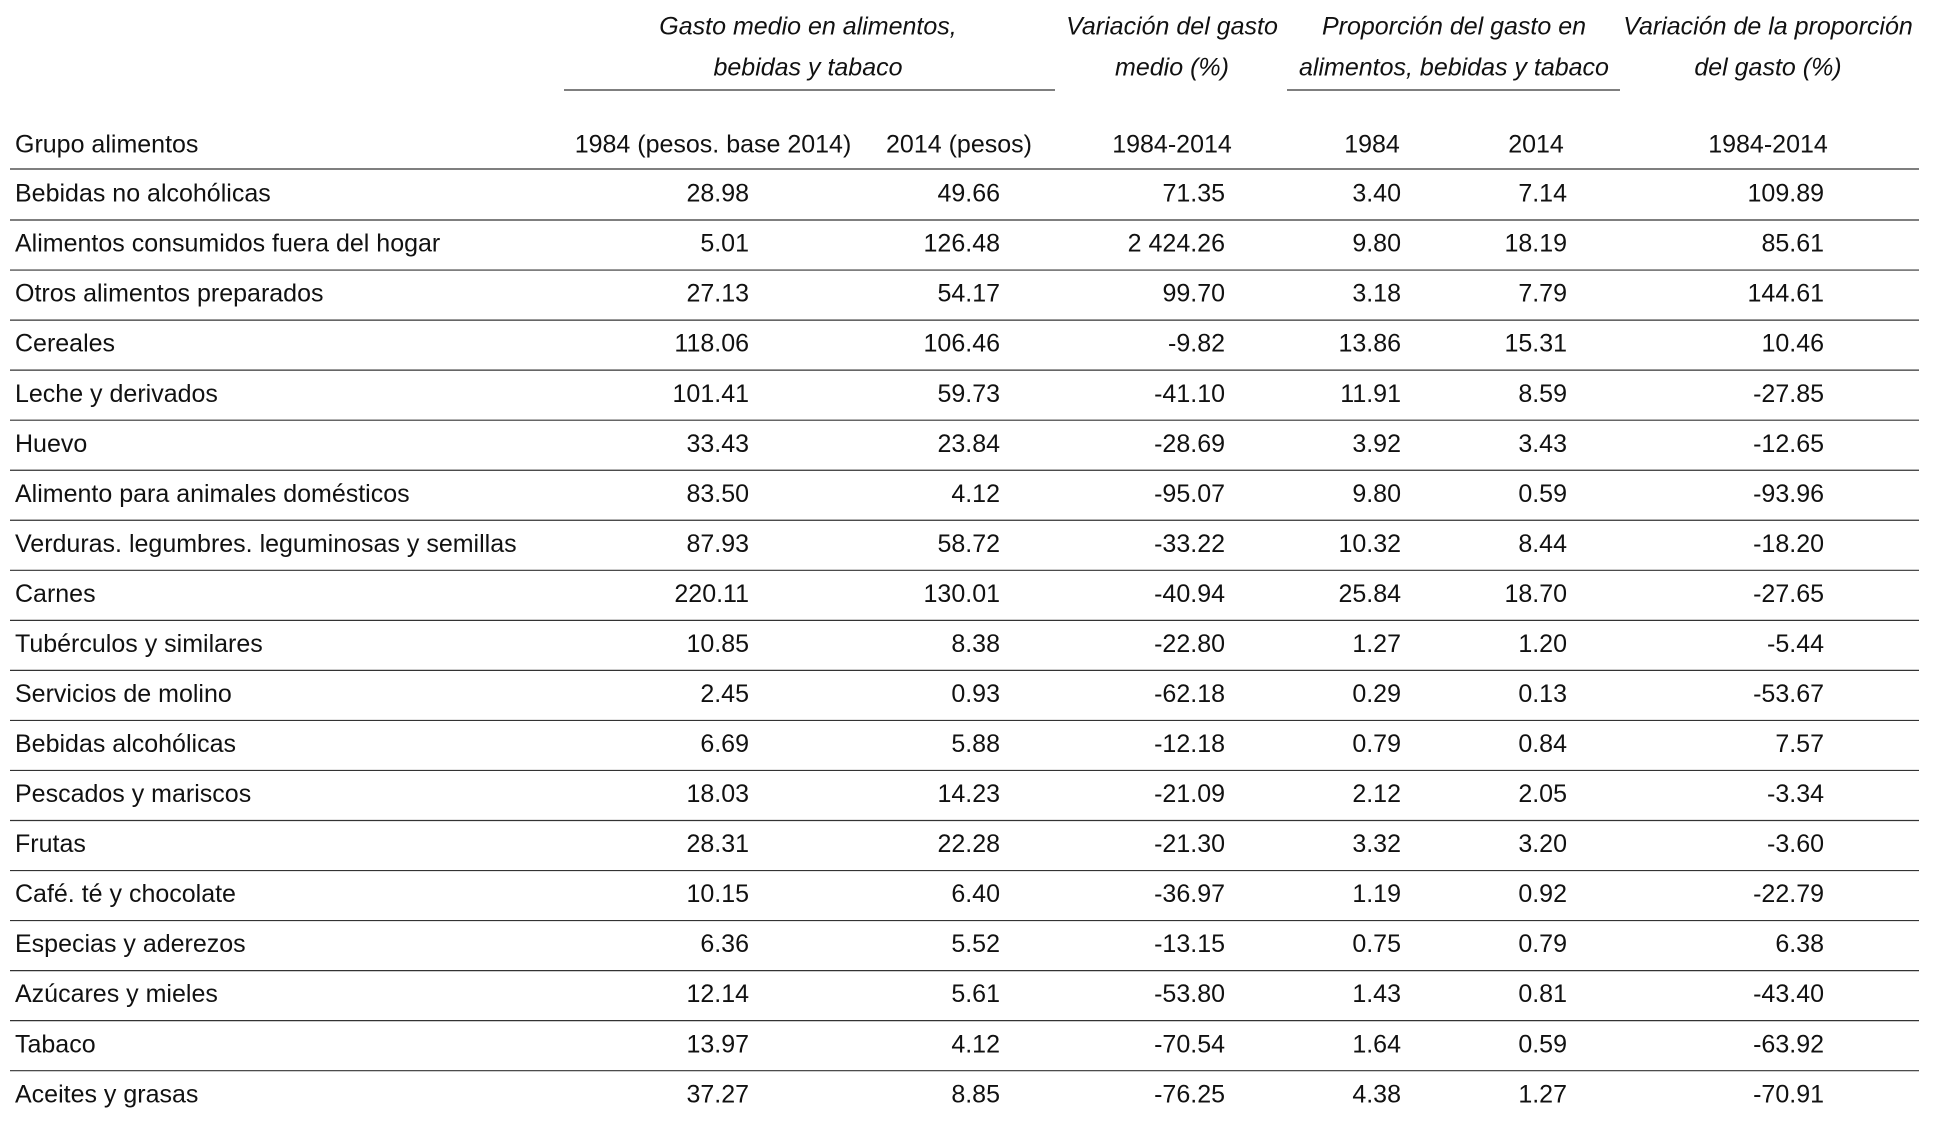 The image size is (1935, 1130). I want to click on column-header: 2014, so click(1536, 145).